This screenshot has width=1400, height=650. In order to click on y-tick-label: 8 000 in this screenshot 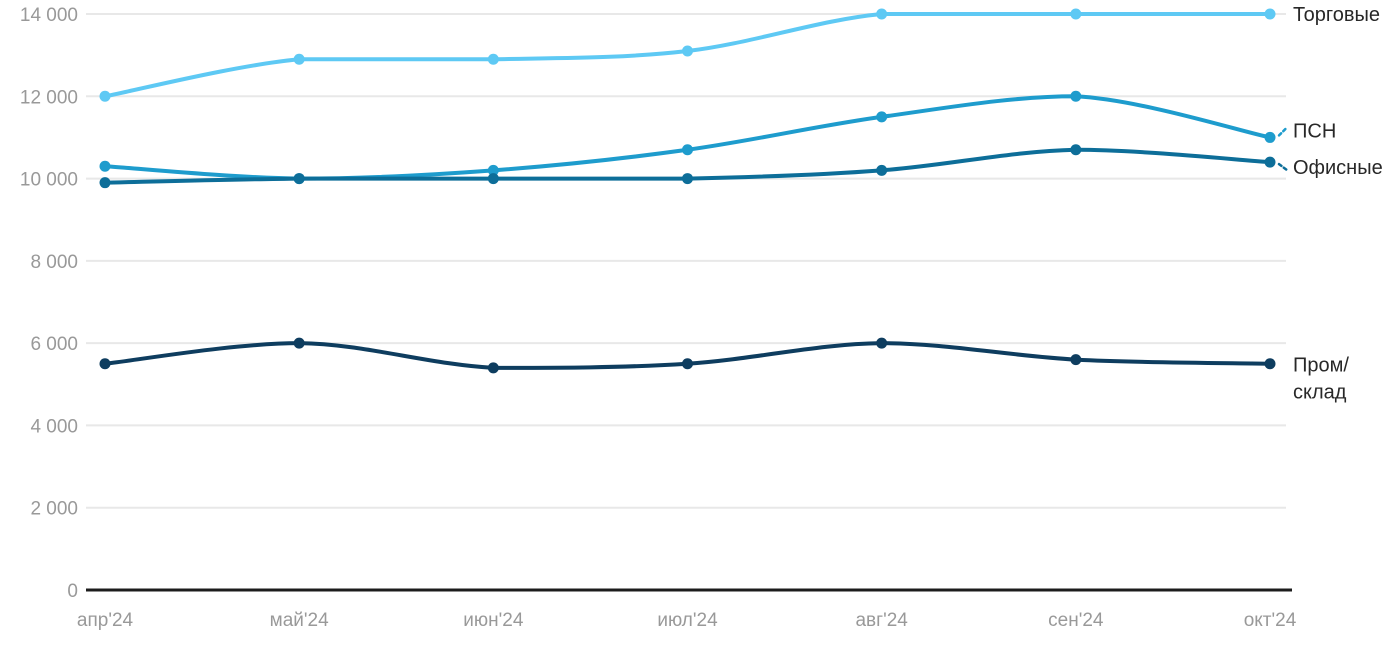, I will do `click(54, 262)`.